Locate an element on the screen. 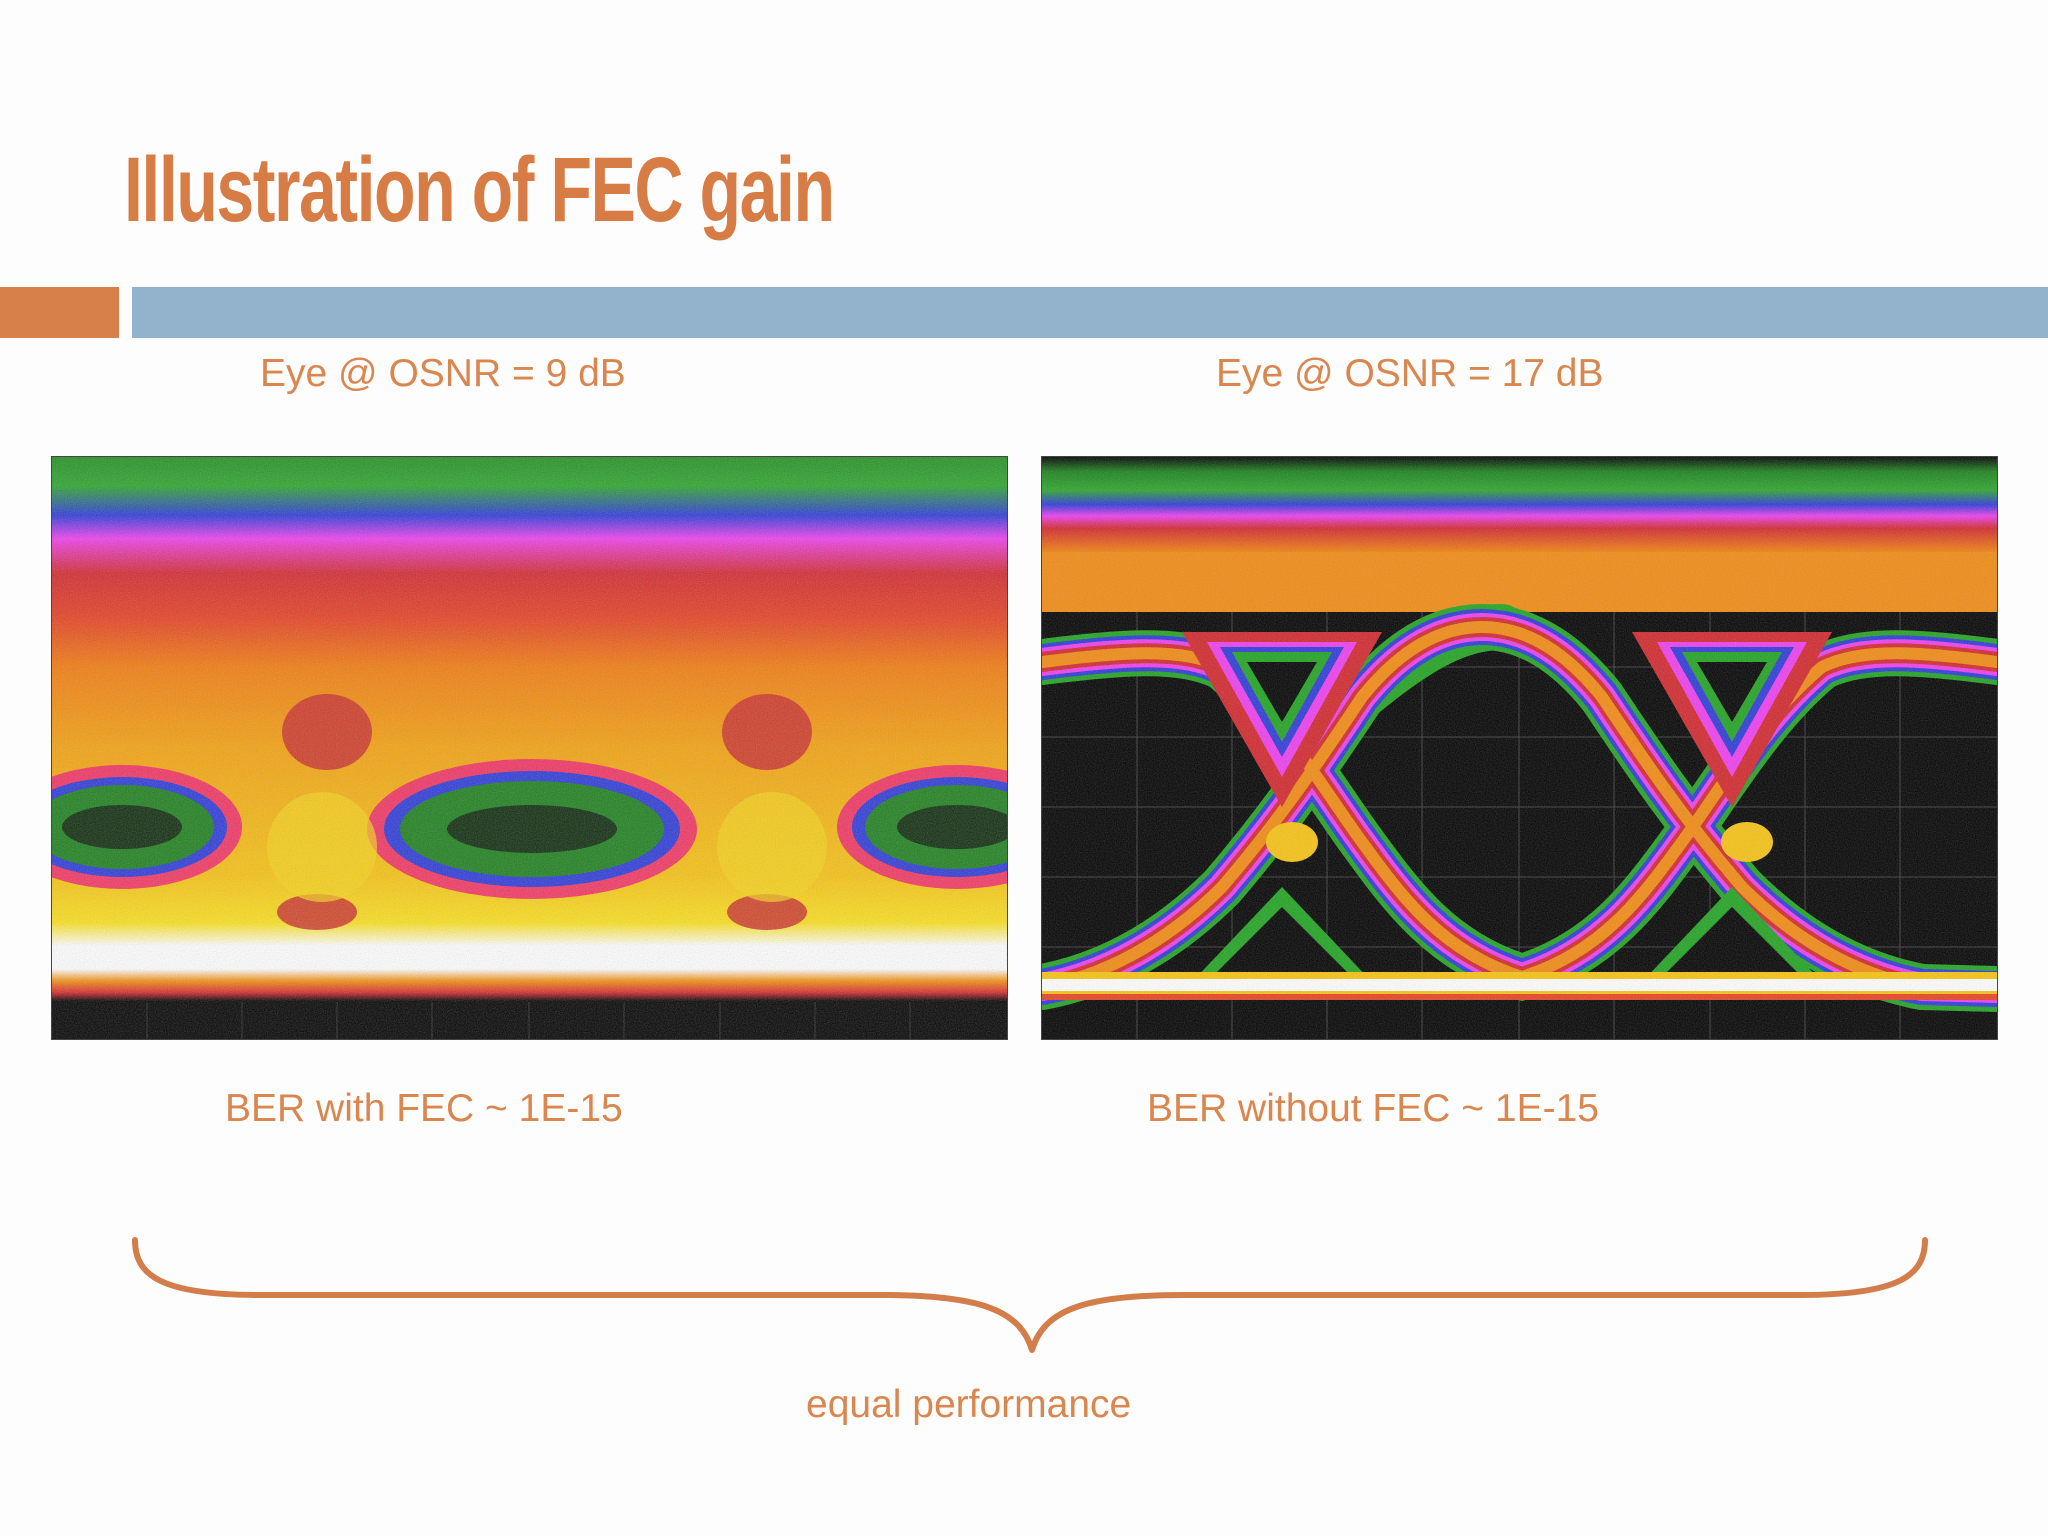 The image size is (2048, 1536). curly-brace is located at coordinates (1030, 1295).